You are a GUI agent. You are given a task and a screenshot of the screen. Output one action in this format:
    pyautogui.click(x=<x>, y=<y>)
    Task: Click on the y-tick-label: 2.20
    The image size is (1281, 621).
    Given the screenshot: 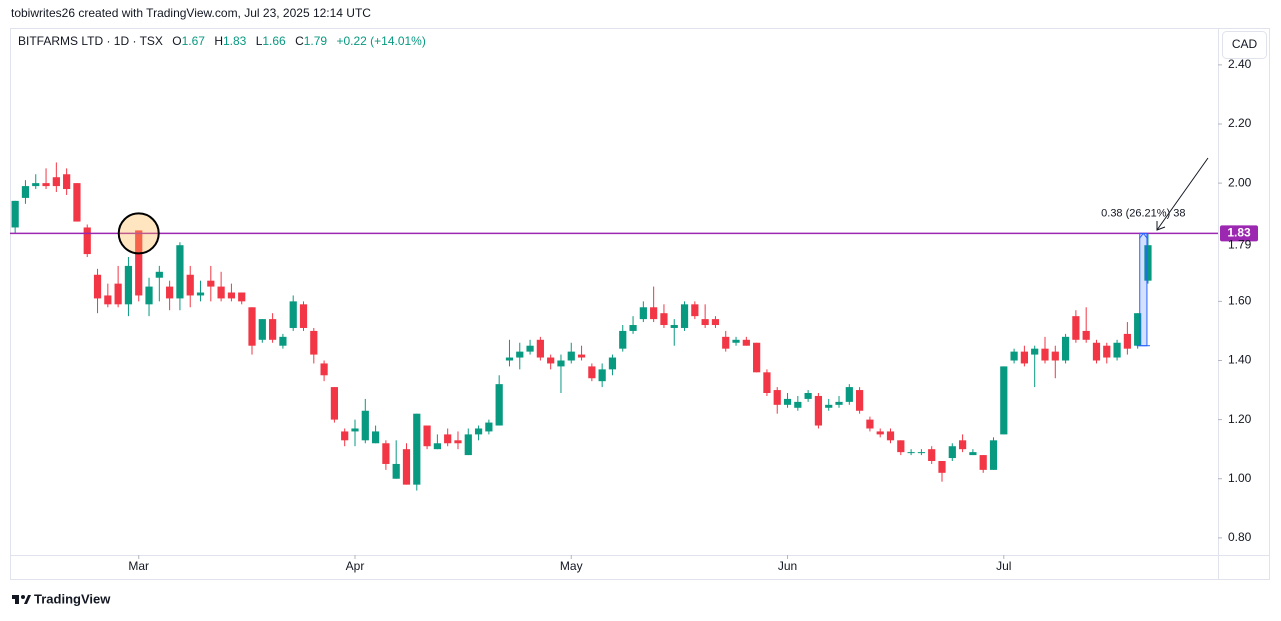 What is the action you would take?
    pyautogui.click(x=1240, y=123)
    